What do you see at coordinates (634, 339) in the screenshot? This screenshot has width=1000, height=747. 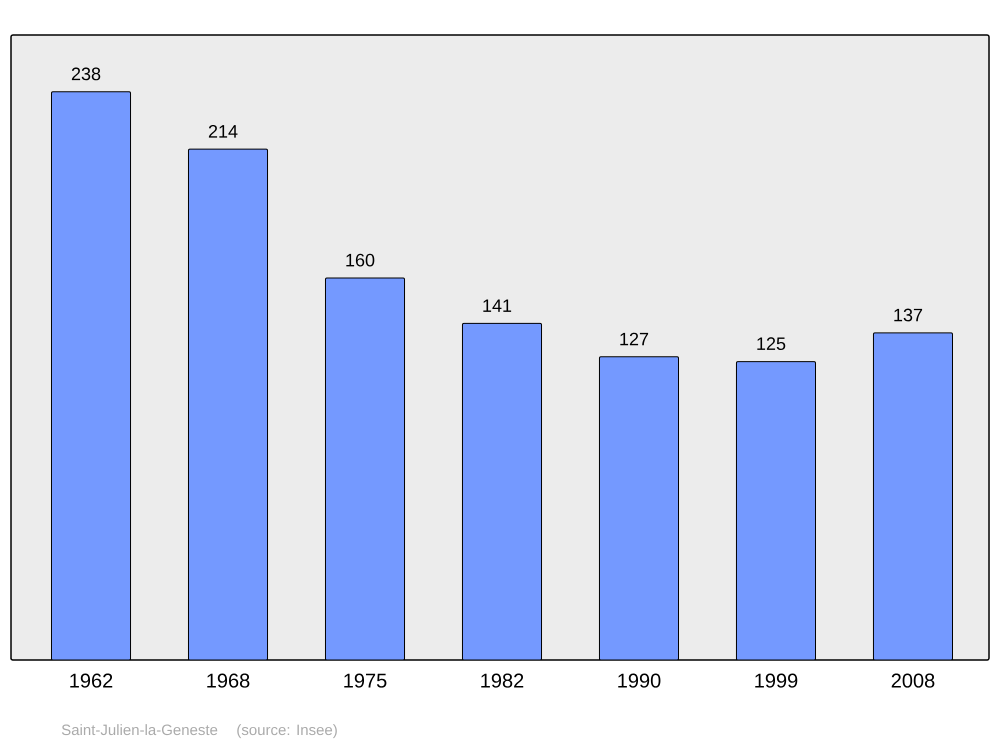 I see `data-label: 127` at bounding box center [634, 339].